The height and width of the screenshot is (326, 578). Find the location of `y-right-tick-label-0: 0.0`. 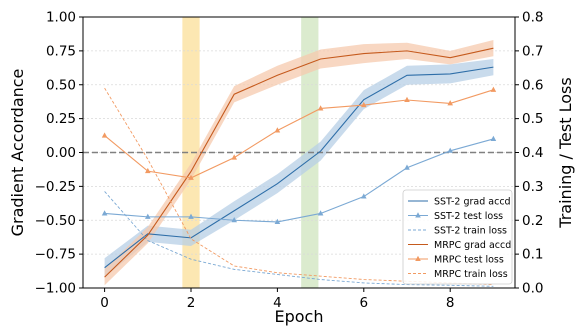

y-right-tick-label-0: 0.0 is located at coordinates (532, 289).